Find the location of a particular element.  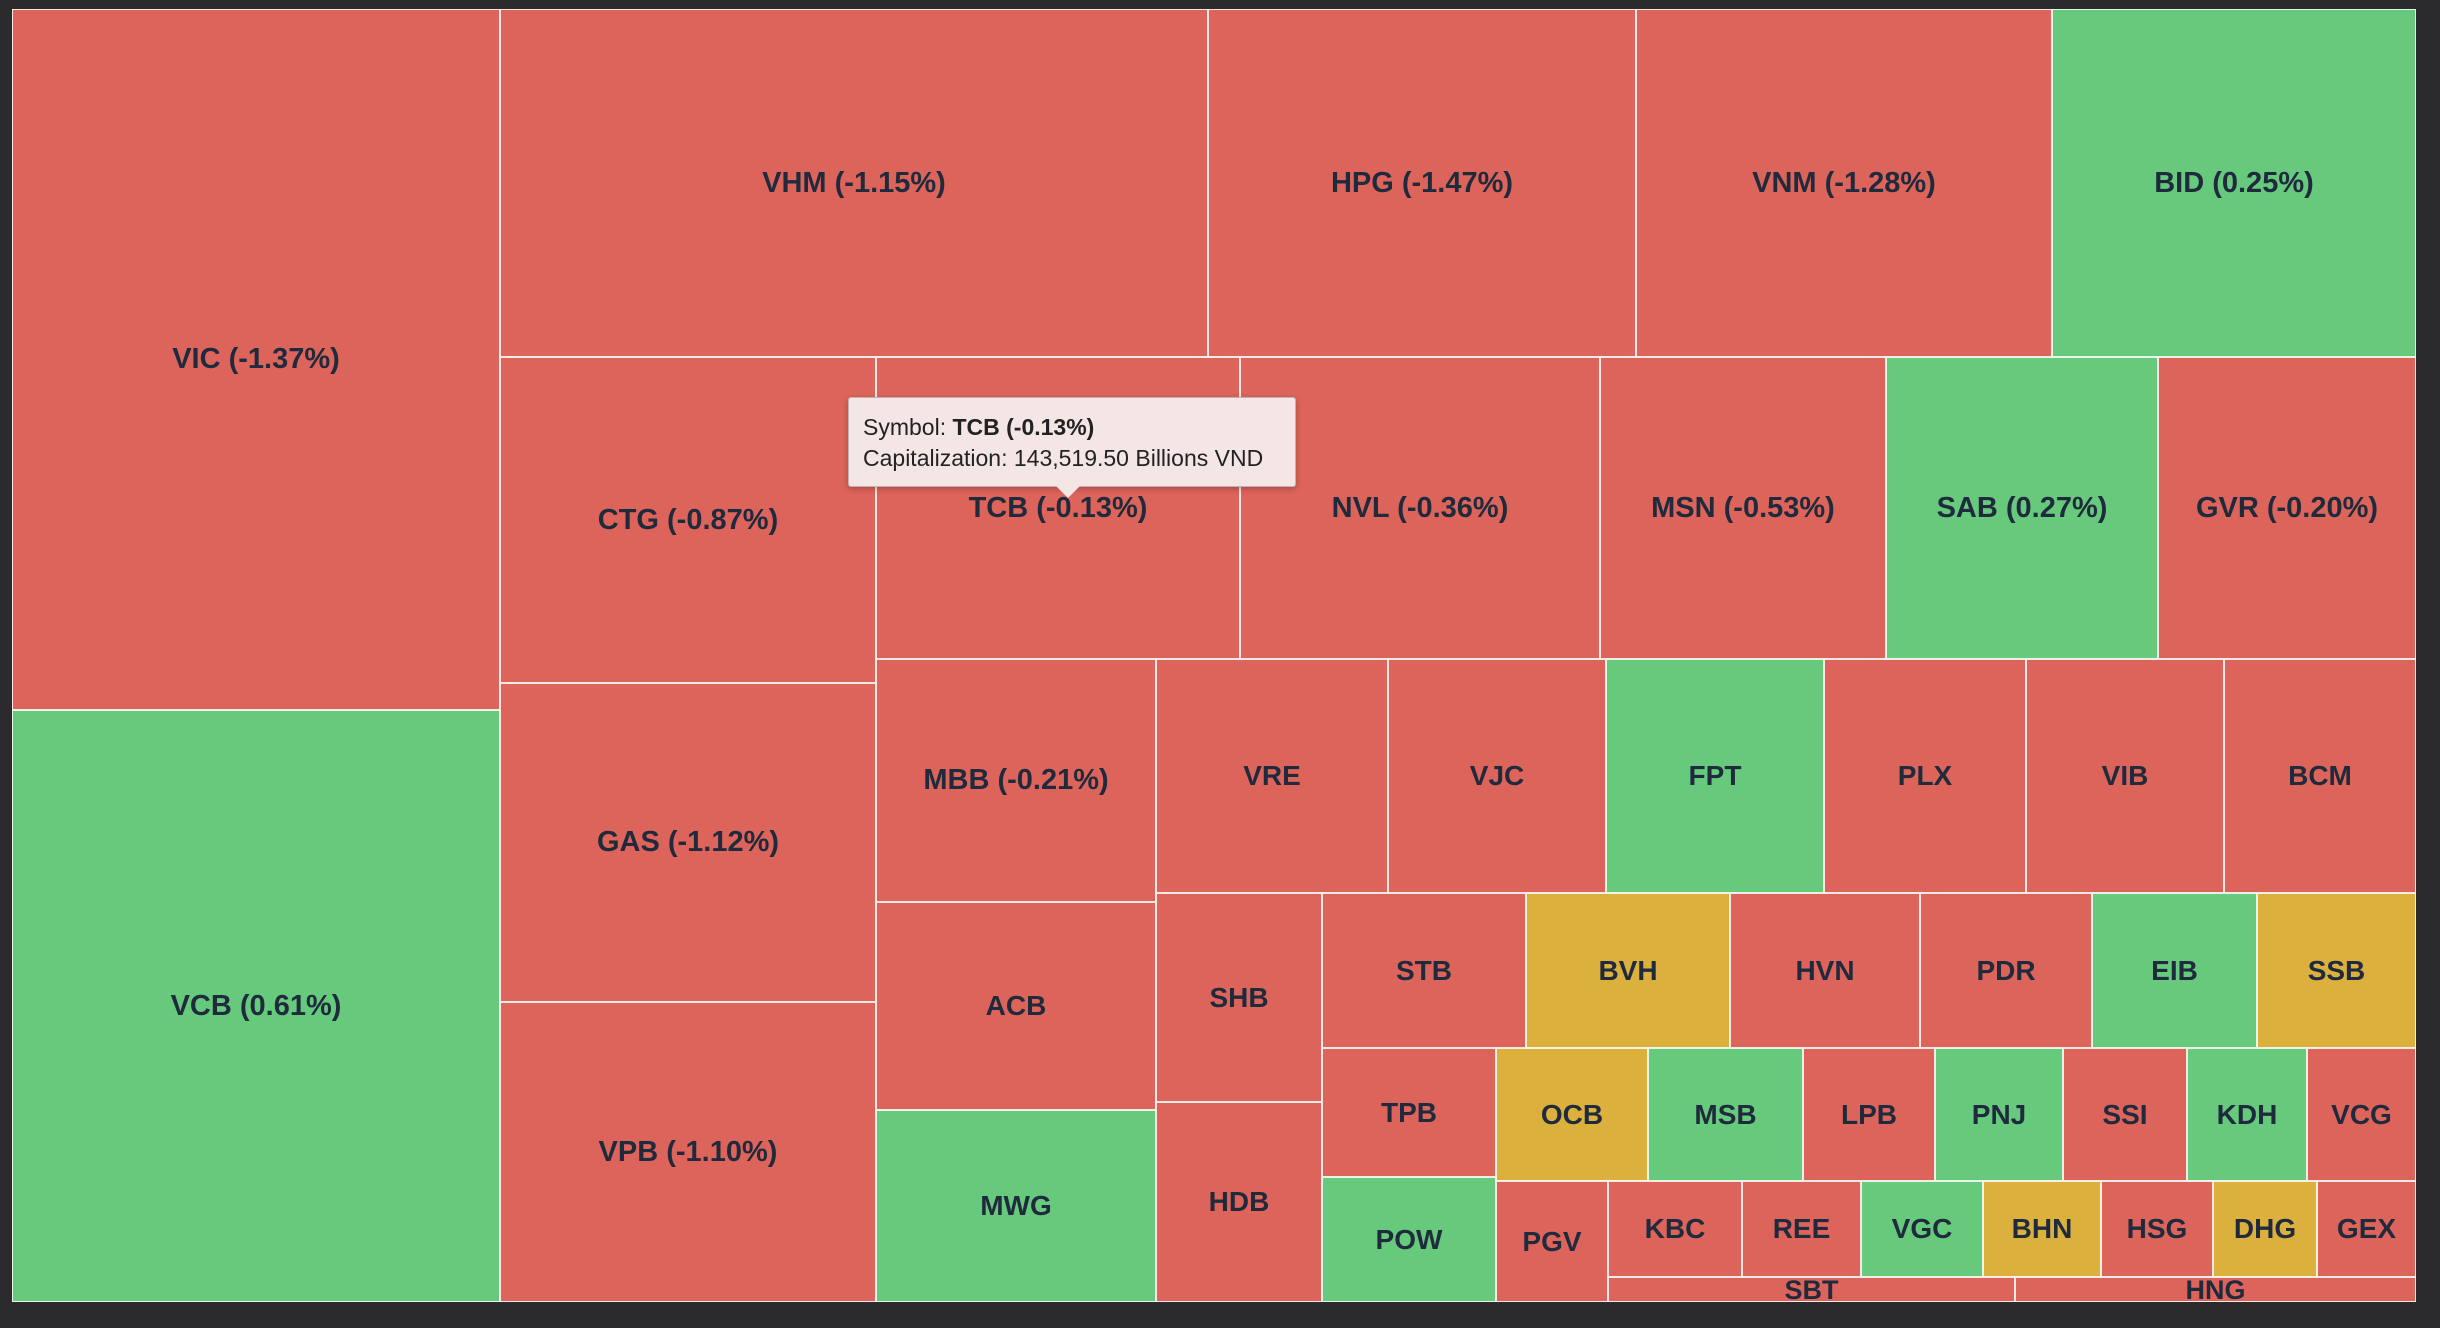

treemap-cell-bid: BID (0.25%) is located at coordinates (2234, 183).